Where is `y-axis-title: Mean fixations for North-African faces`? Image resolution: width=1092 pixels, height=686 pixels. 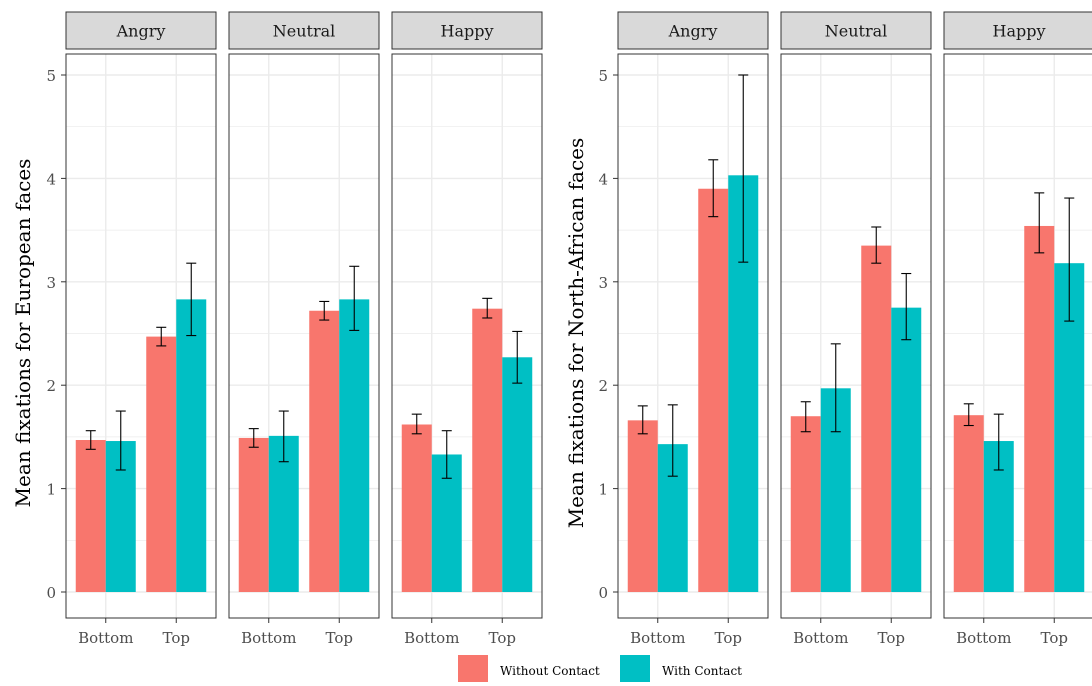 y-axis-title: Mean fixations for North-African faces is located at coordinates (576, 333).